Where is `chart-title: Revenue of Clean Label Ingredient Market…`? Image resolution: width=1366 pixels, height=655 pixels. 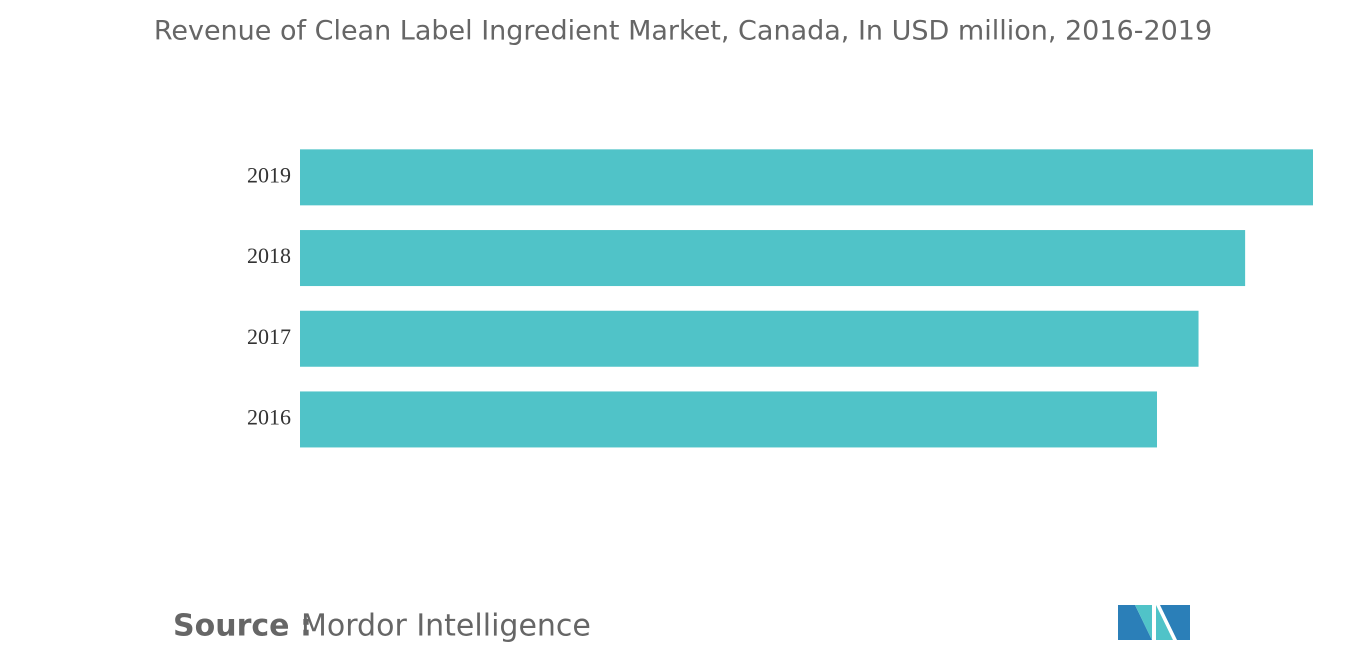 chart-title: Revenue of Clean Label Ingredient Market… is located at coordinates (683, 31).